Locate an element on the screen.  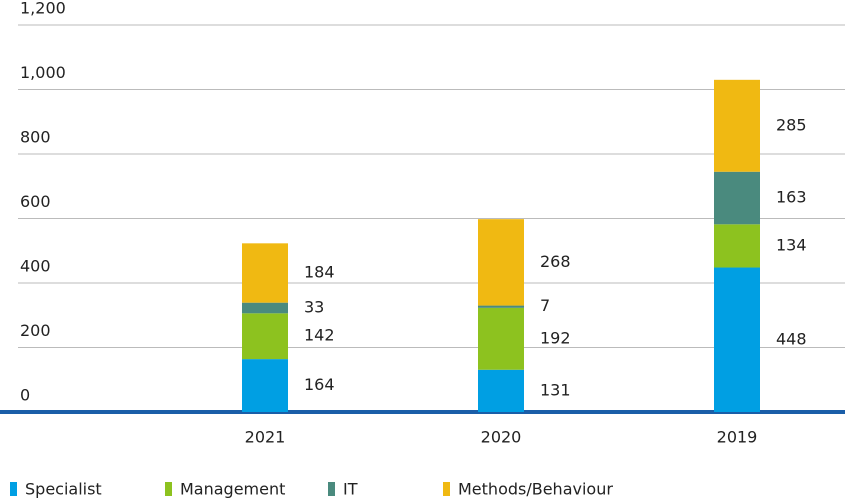
data-label: 285 is located at coordinates (791, 124).